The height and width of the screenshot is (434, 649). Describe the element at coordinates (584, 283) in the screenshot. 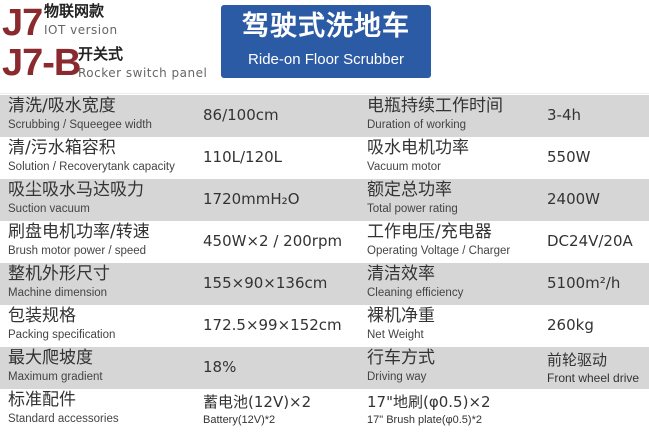

I see `spec-value-right: 5100m²/h` at that location.